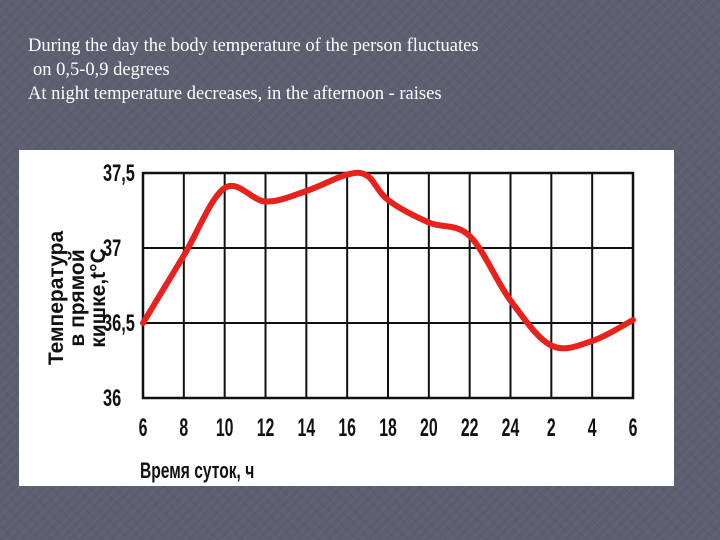 The height and width of the screenshot is (540, 720). I want to click on x-tick-label: 18, so click(388, 428).